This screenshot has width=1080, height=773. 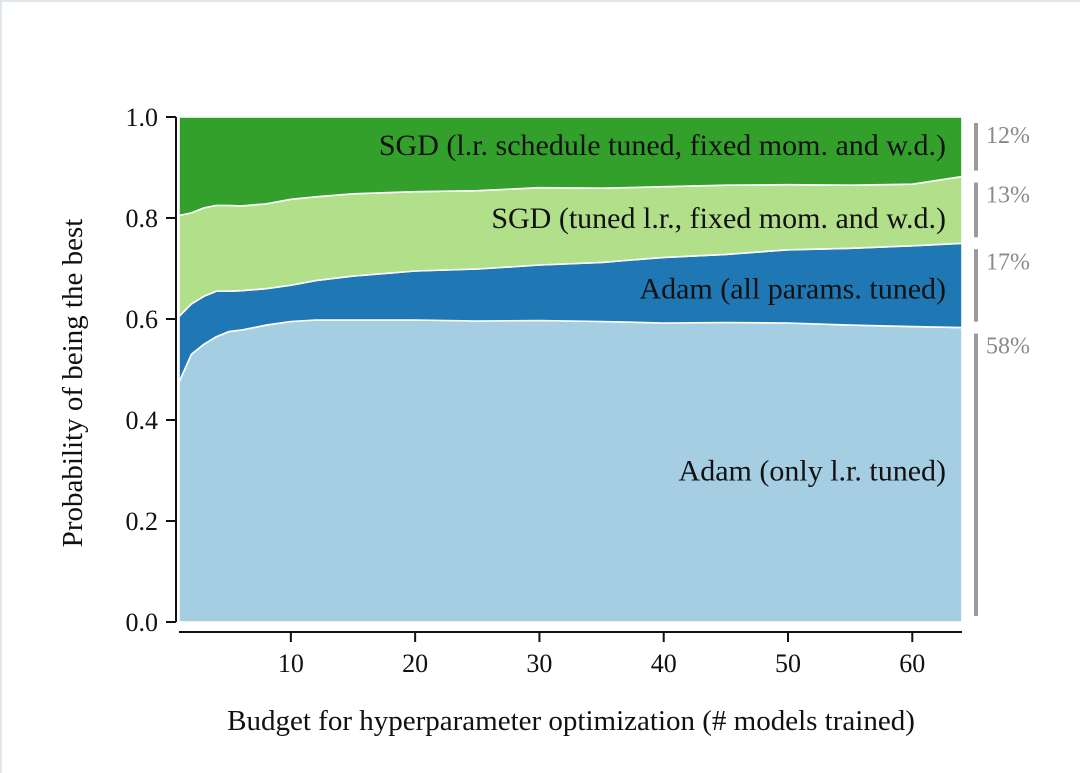 I want to click on y-tick-label: 0.2, so click(x=142, y=521).